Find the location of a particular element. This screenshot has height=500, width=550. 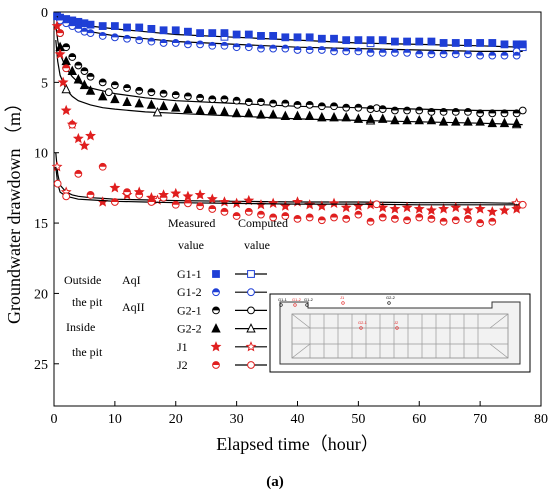

legend-group-outside-2: the pit is located at coordinates (87, 302).